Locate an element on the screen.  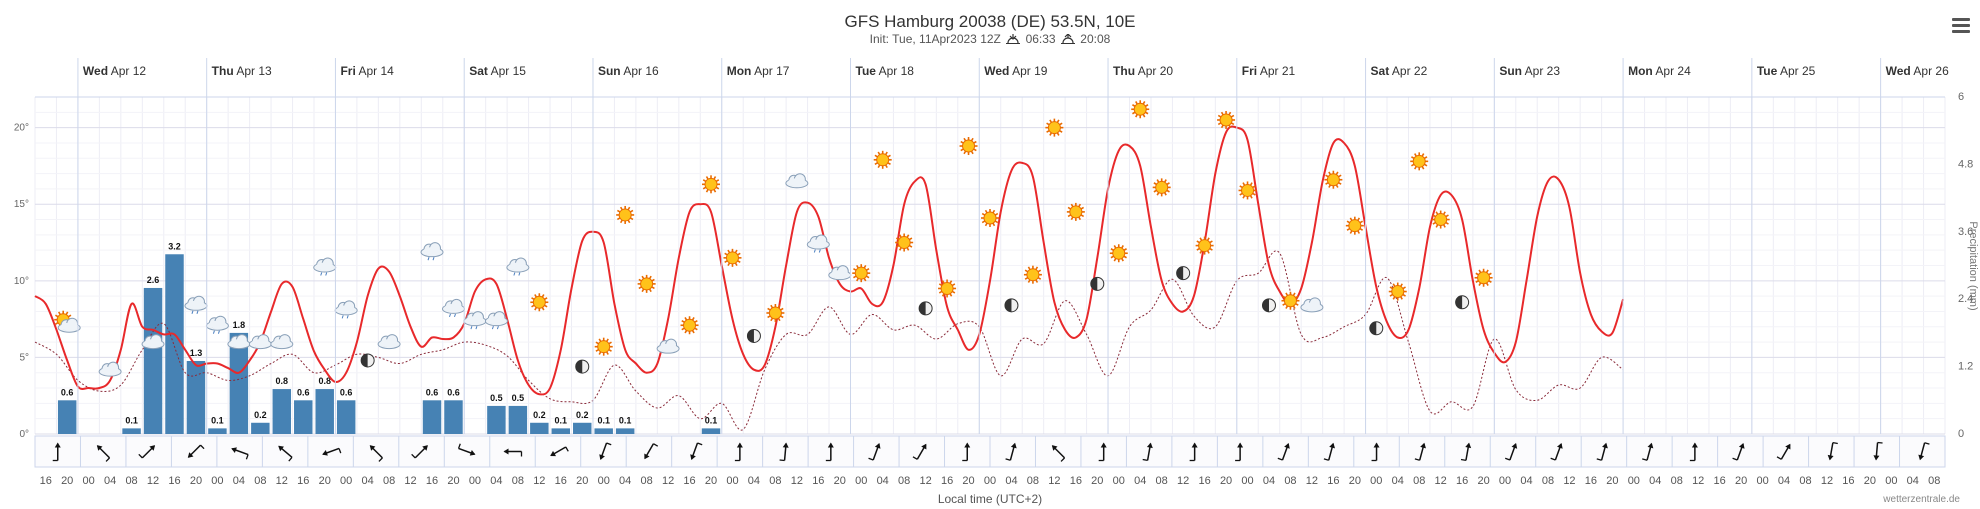
day-label: Tue Apr 25 is located at coordinates (1786, 71).